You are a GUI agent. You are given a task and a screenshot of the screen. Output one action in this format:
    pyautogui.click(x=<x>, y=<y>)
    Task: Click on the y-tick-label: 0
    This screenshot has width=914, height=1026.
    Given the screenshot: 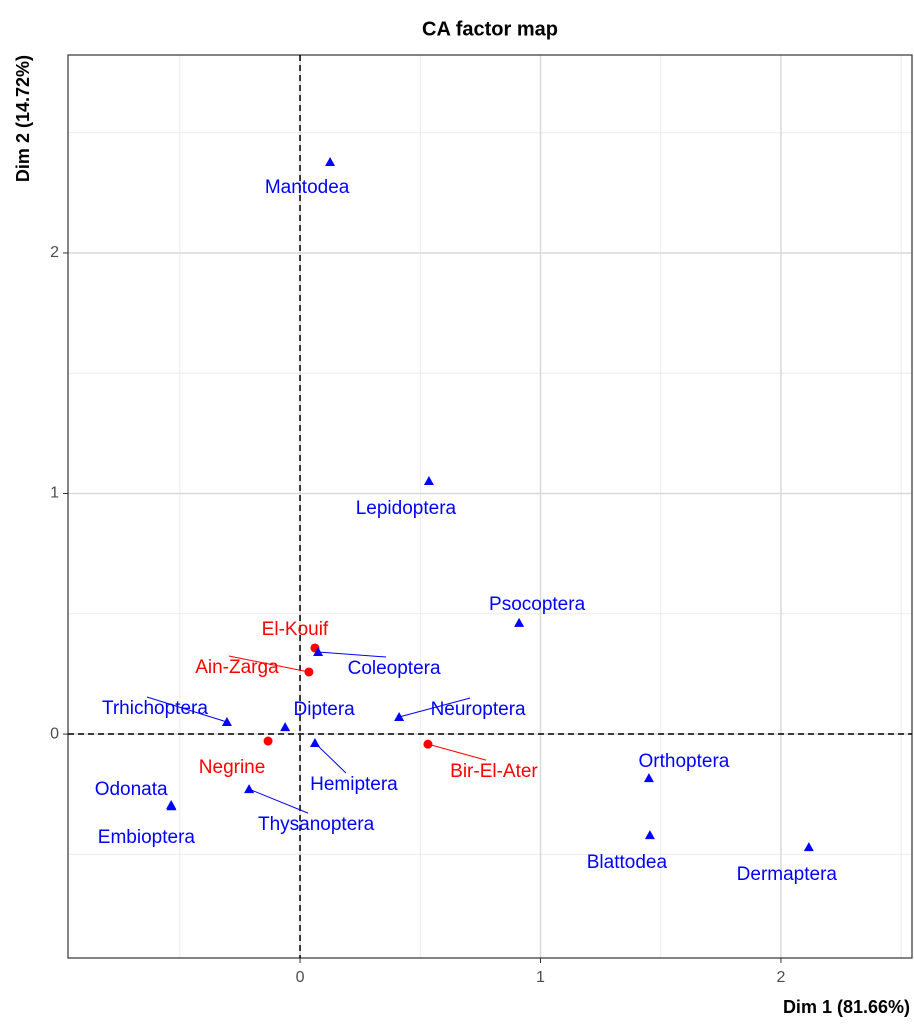 What is the action you would take?
    pyautogui.click(x=54, y=733)
    